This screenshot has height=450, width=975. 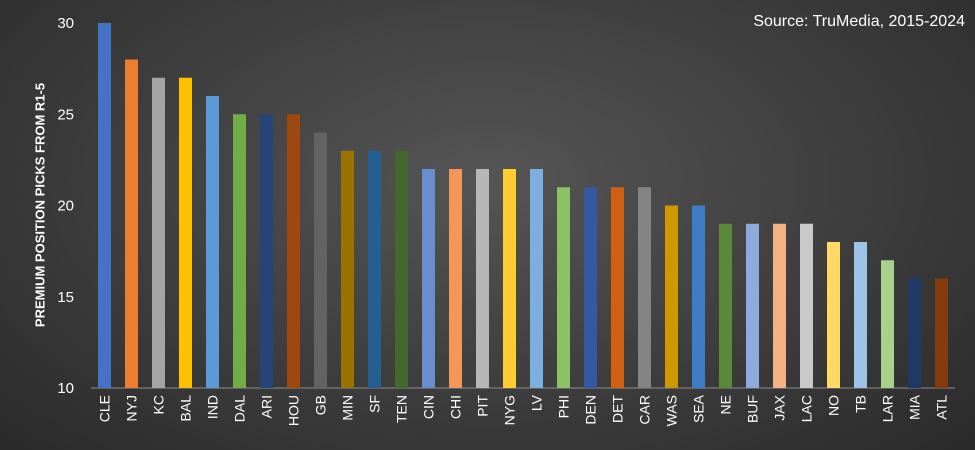 I want to click on bar-det, so click(x=617, y=287).